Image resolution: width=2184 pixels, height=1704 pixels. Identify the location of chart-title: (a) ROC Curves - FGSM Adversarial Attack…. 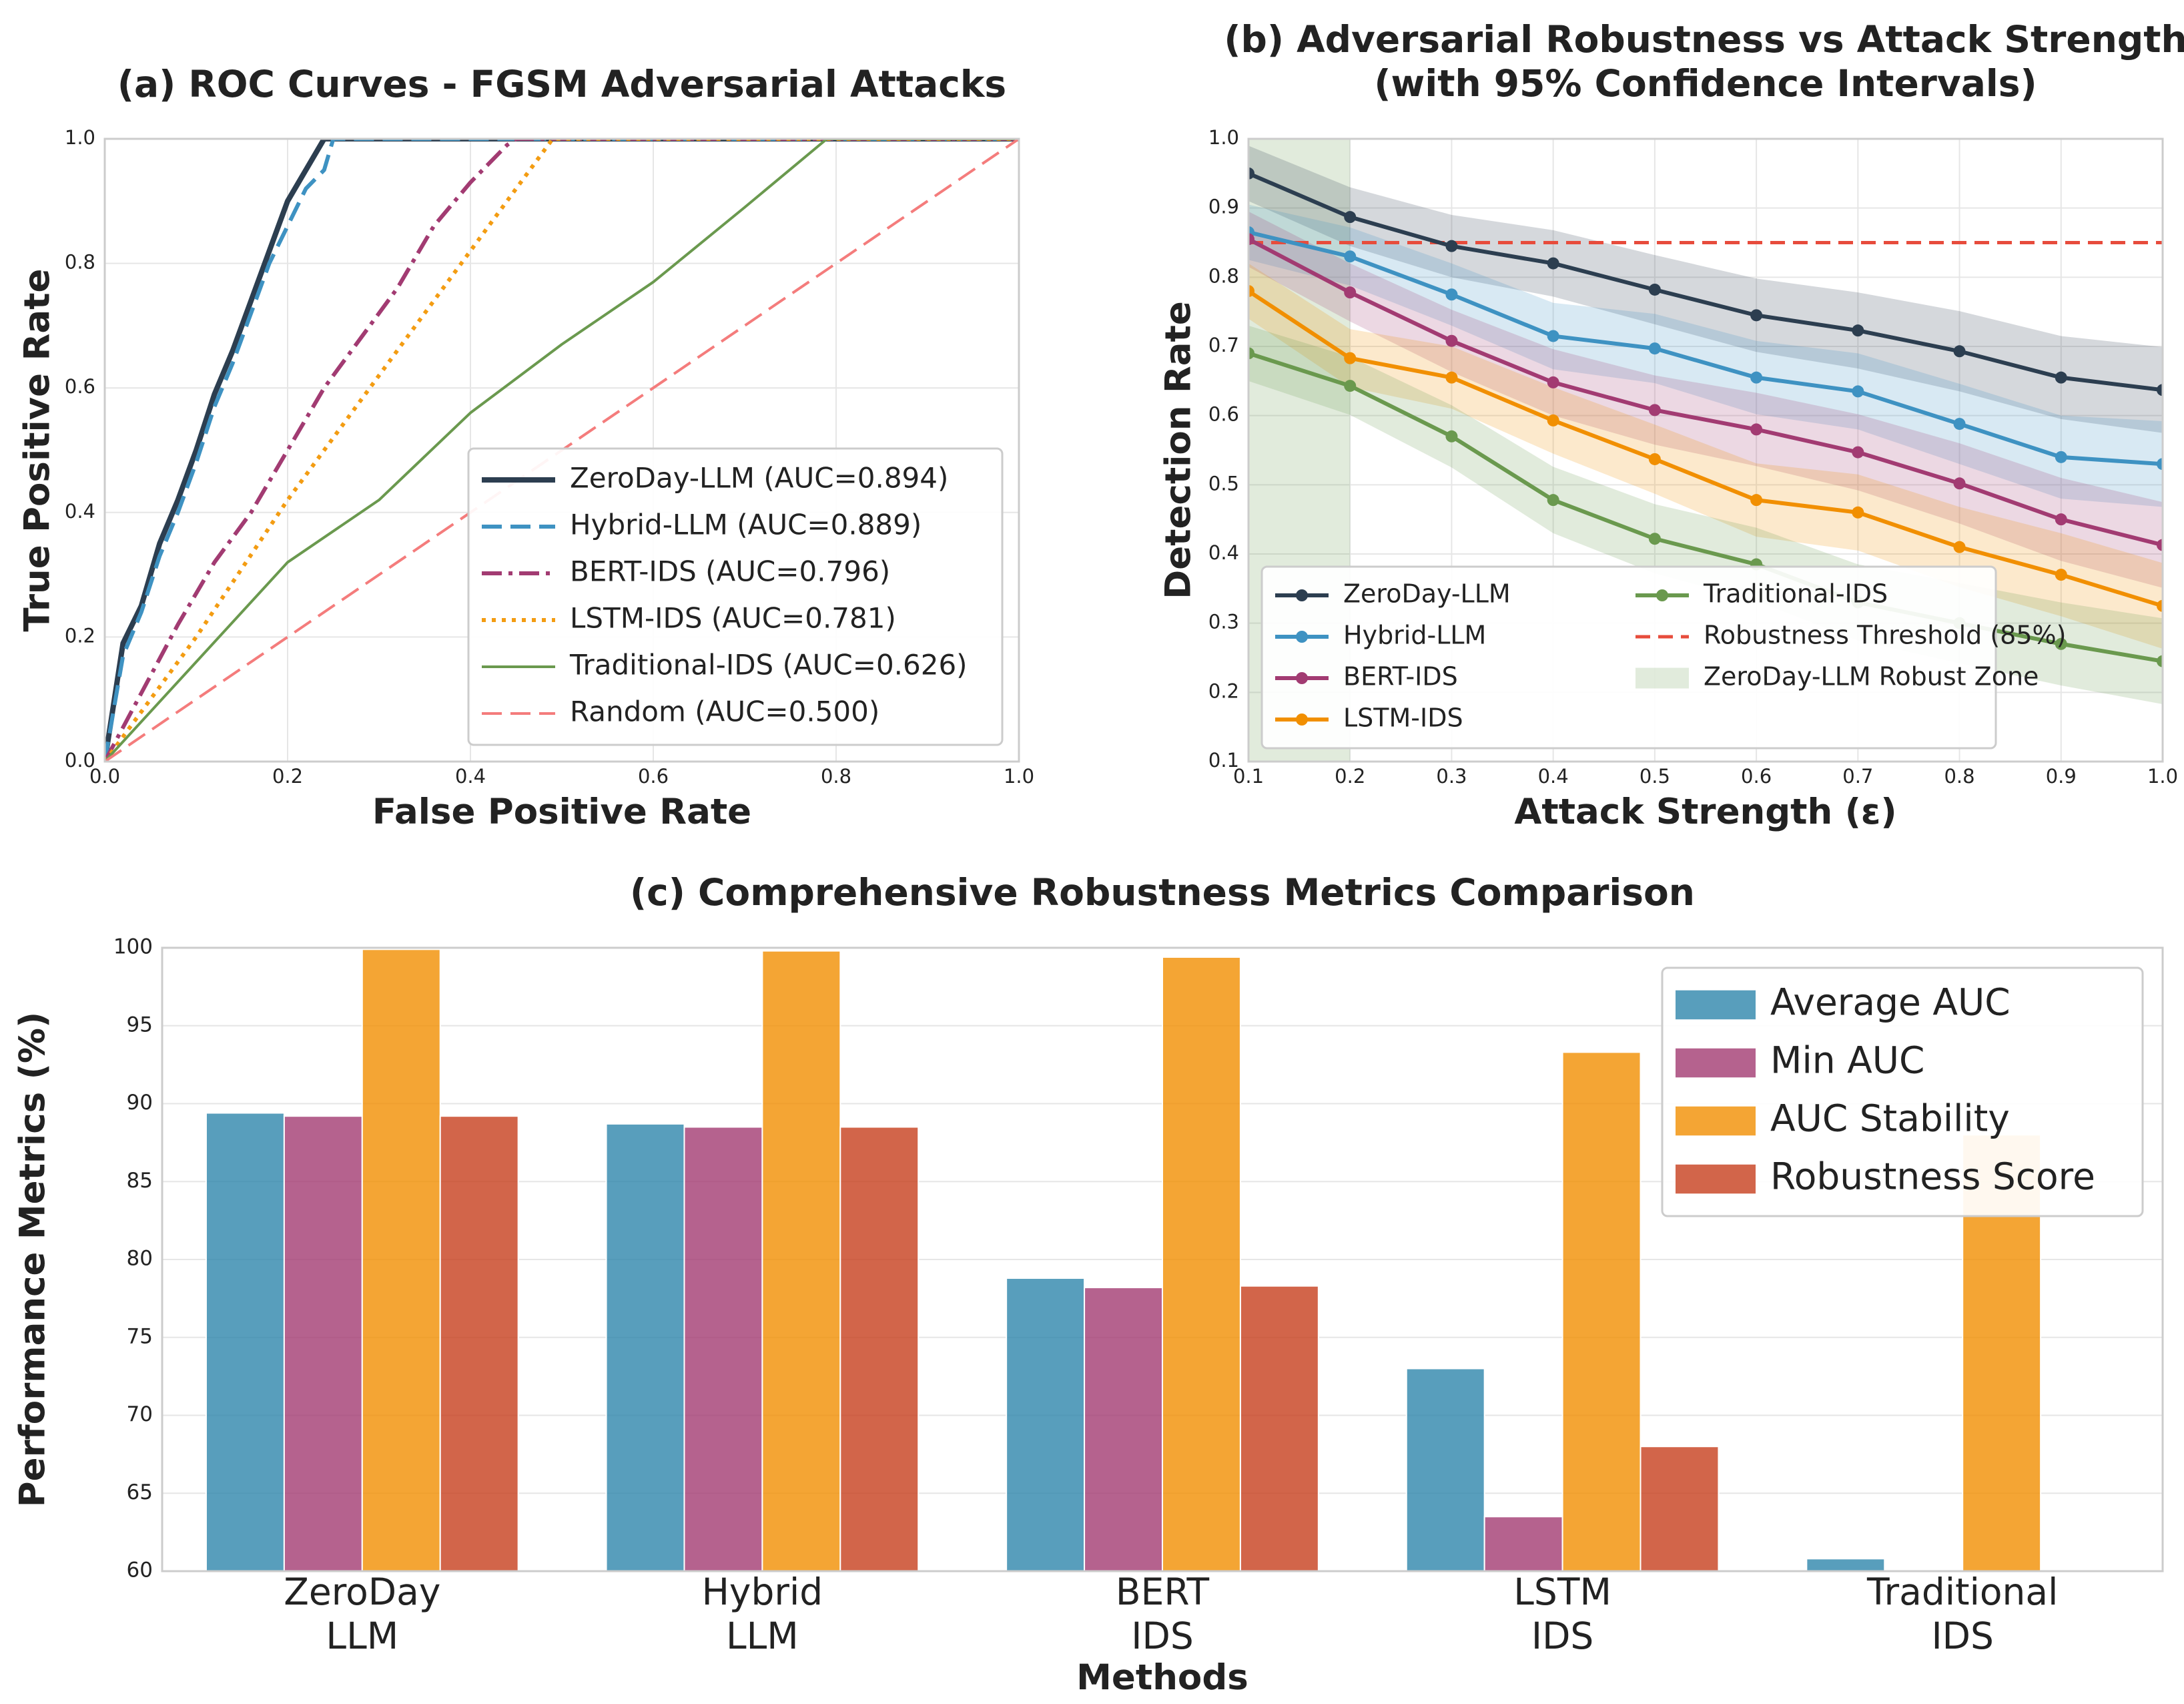
(562, 84).